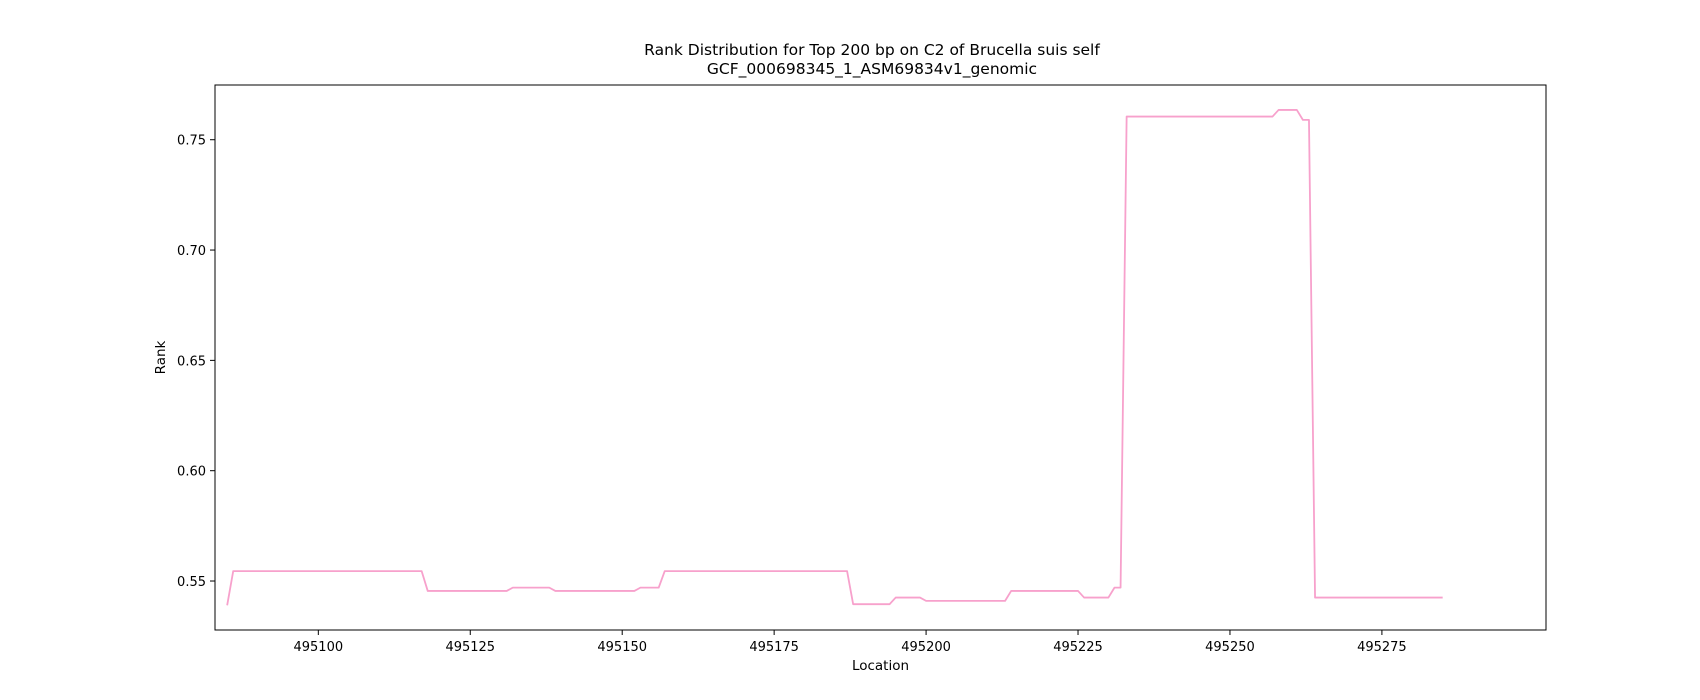 The height and width of the screenshot is (700, 1700). Describe the element at coordinates (318, 647) in the screenshot. I see `x-tick-label: 495100` at that location.